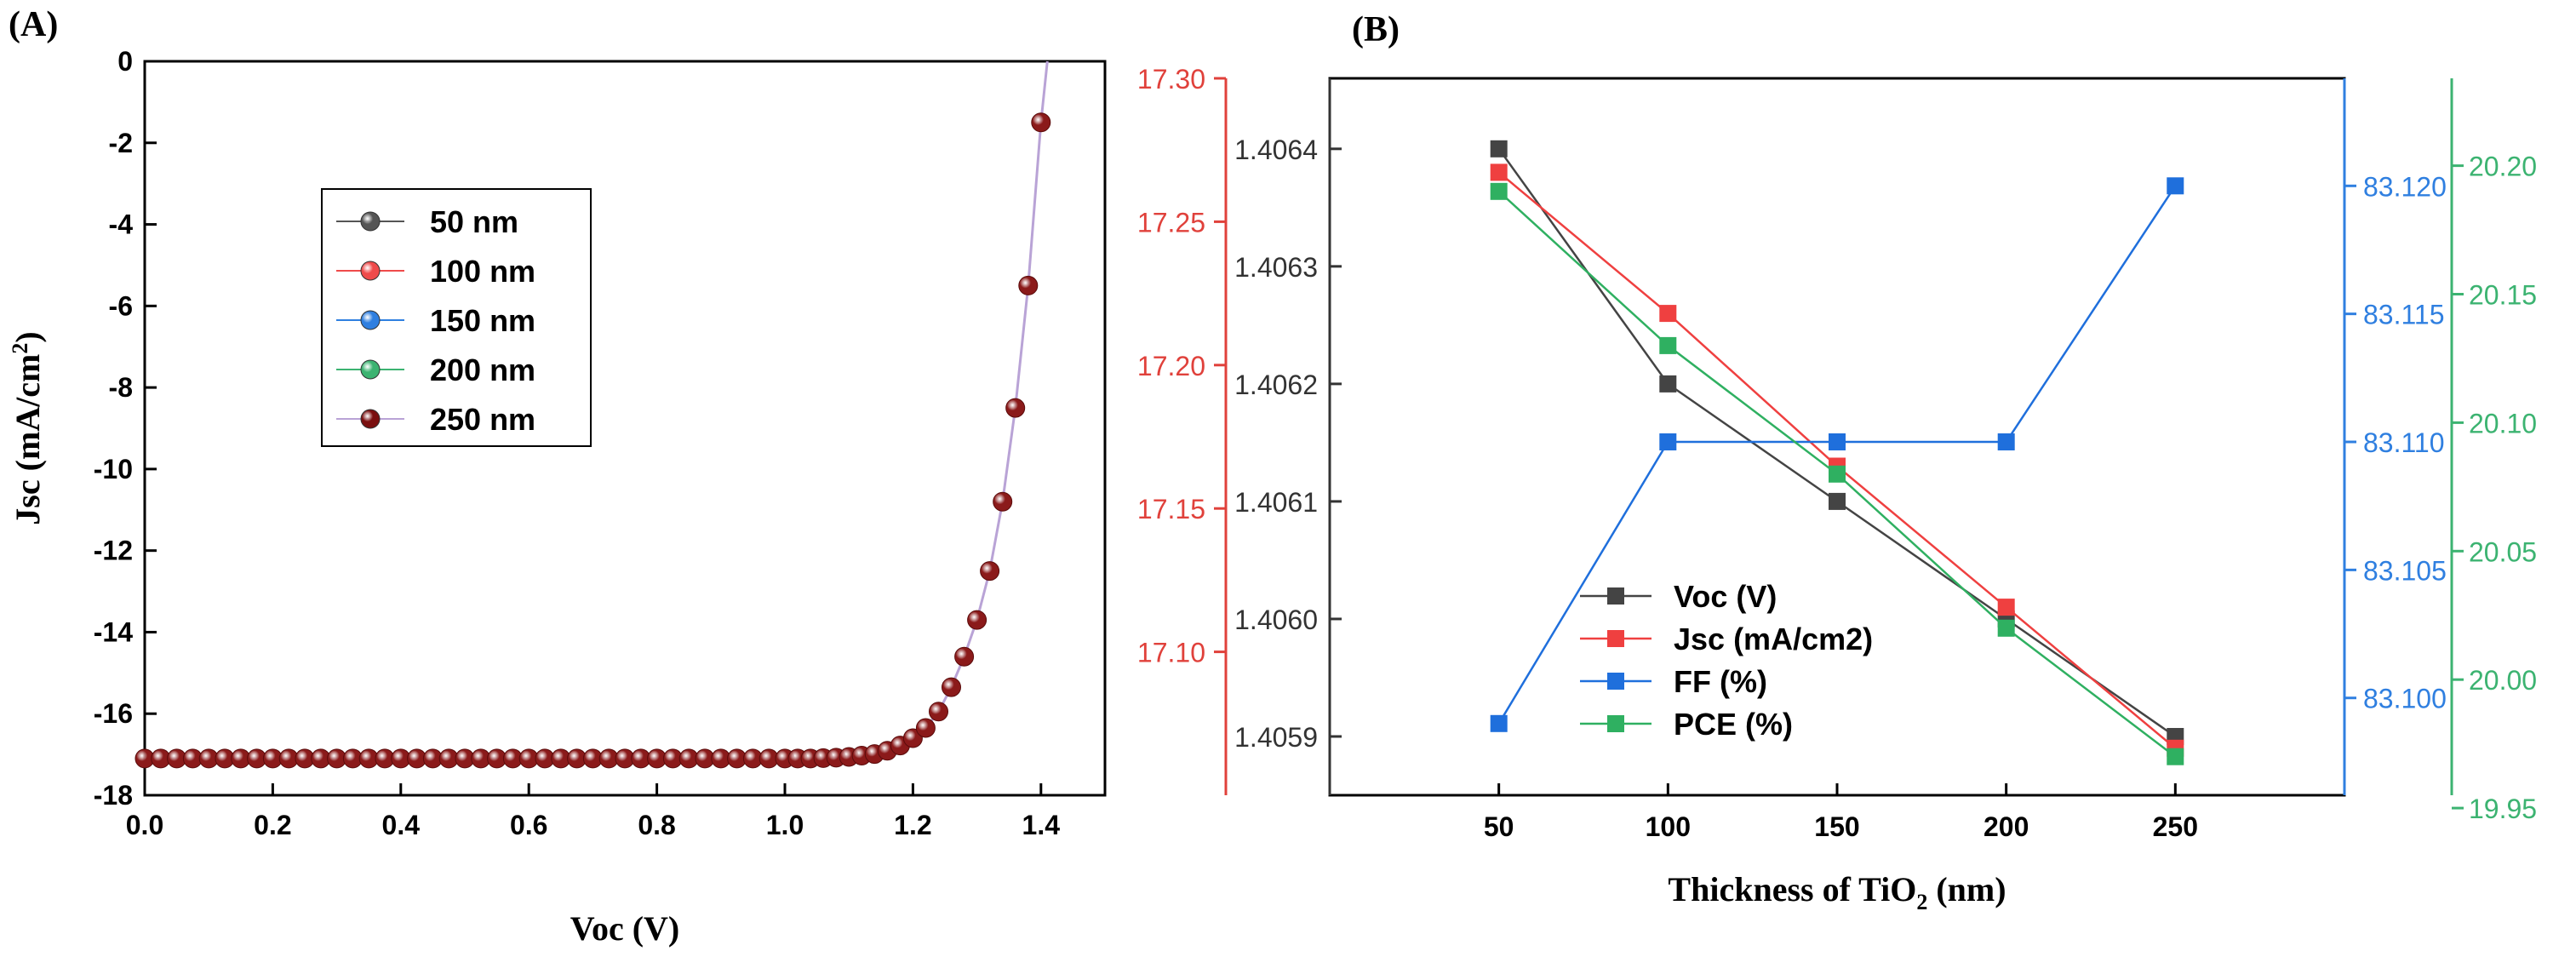  What do you see at coordinates (1837, 826) in the screenshot?
I see `panel-b-x-tick-label: 150` at bounding box center [1837, 826].